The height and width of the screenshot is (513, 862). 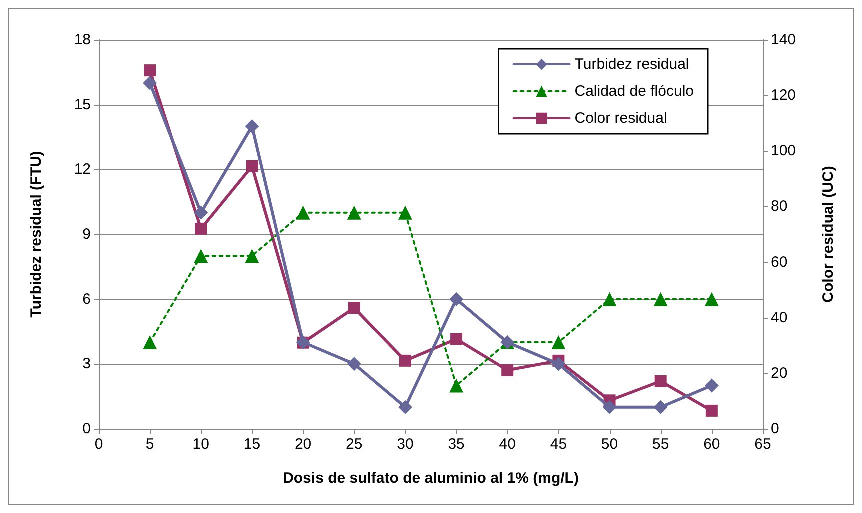 I want to click on x-tick-label: 5, so click(x=150, y=444).